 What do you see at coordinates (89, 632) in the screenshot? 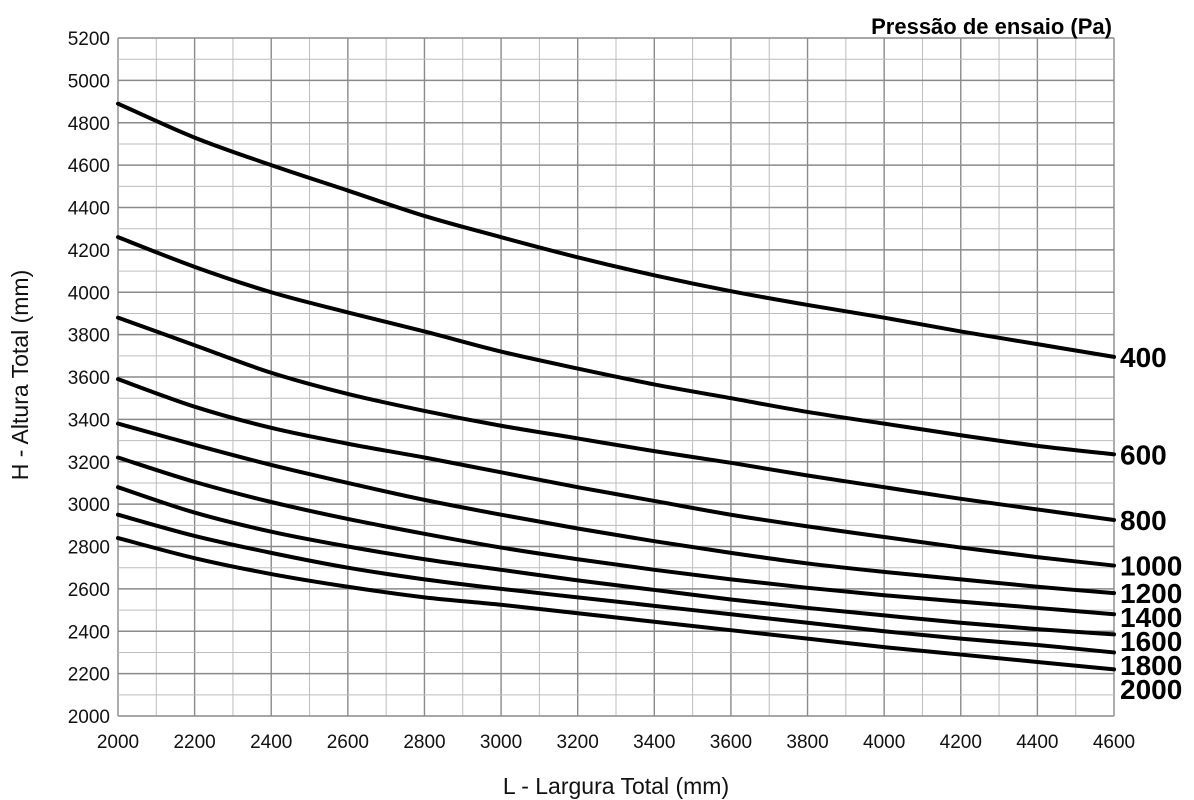
I see `y-tick-label: 2400` at bounding box center [89, 632].